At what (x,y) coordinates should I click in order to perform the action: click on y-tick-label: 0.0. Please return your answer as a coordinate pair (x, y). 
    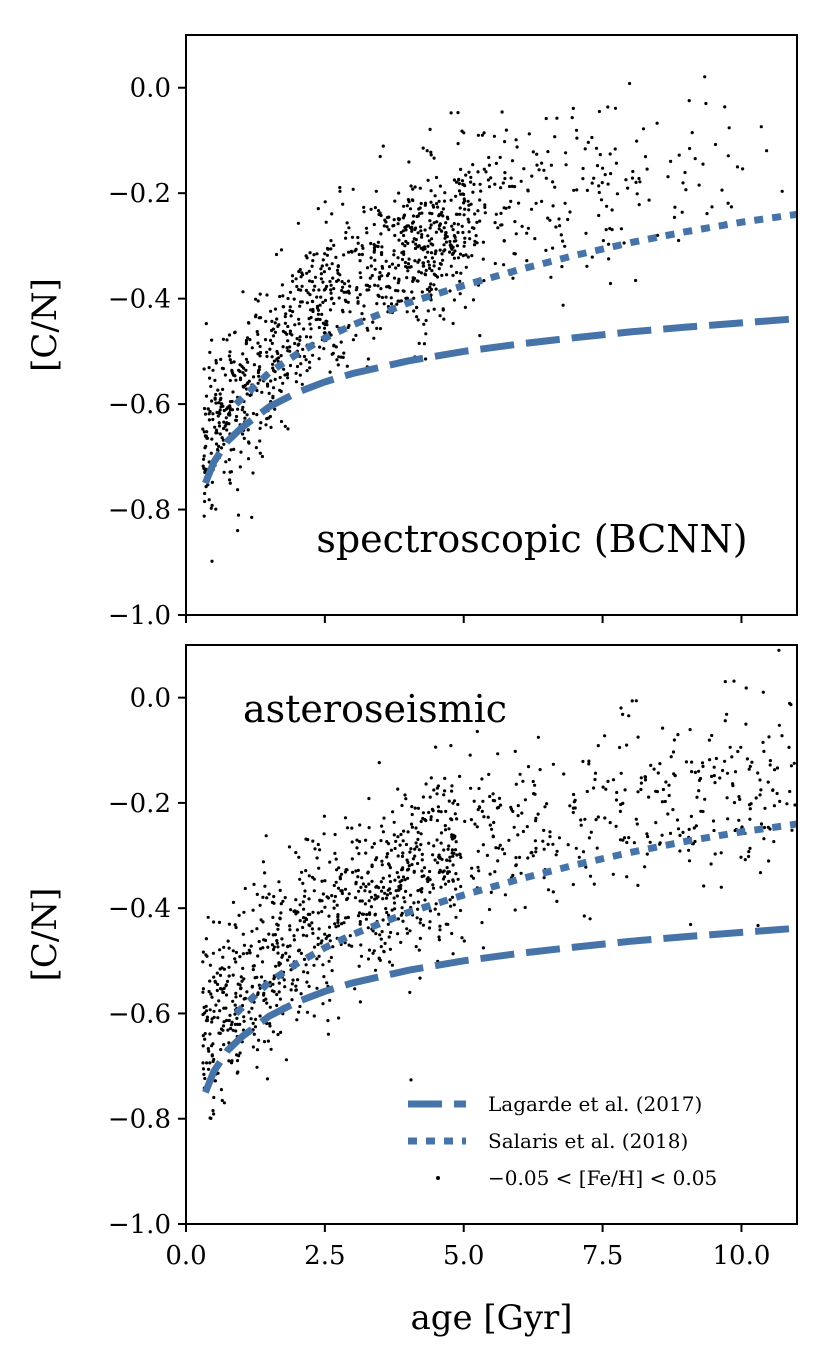
    Looking at the image, I should click on (150, 699).